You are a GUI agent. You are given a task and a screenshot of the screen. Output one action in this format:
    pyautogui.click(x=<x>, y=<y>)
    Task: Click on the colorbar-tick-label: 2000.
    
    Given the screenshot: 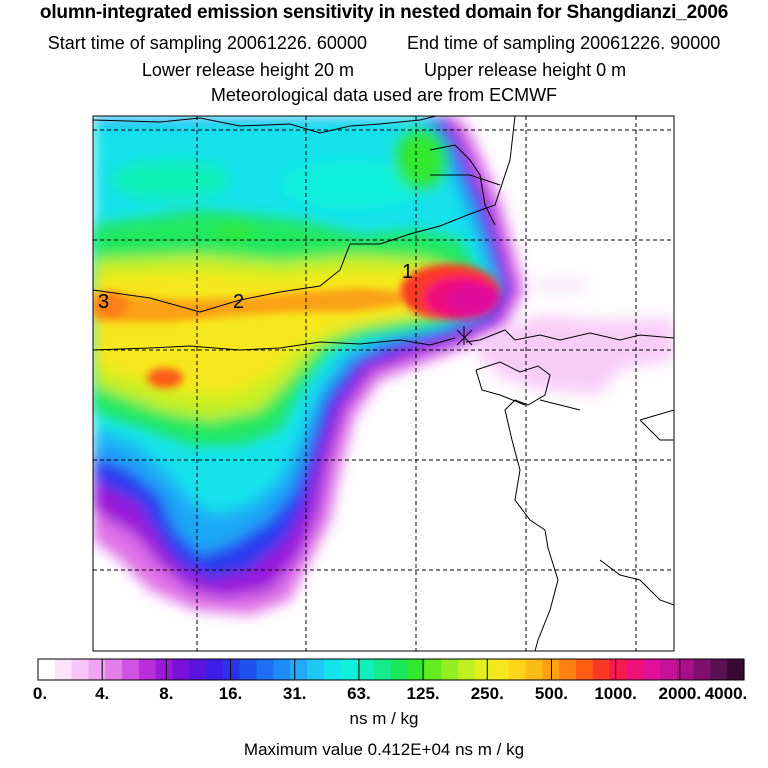 What is the action you would take?
    pyautogui.click(x=680, y=693)
    